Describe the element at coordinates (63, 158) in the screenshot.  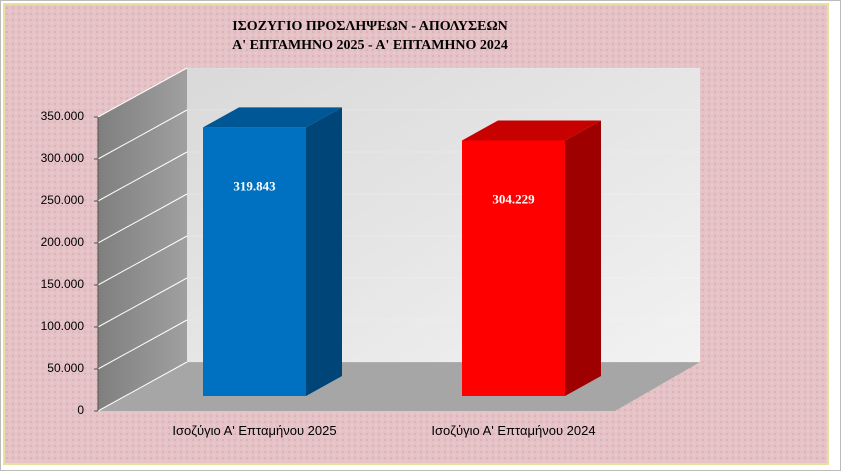
I see `y-tick-label: 300.000` at that location.